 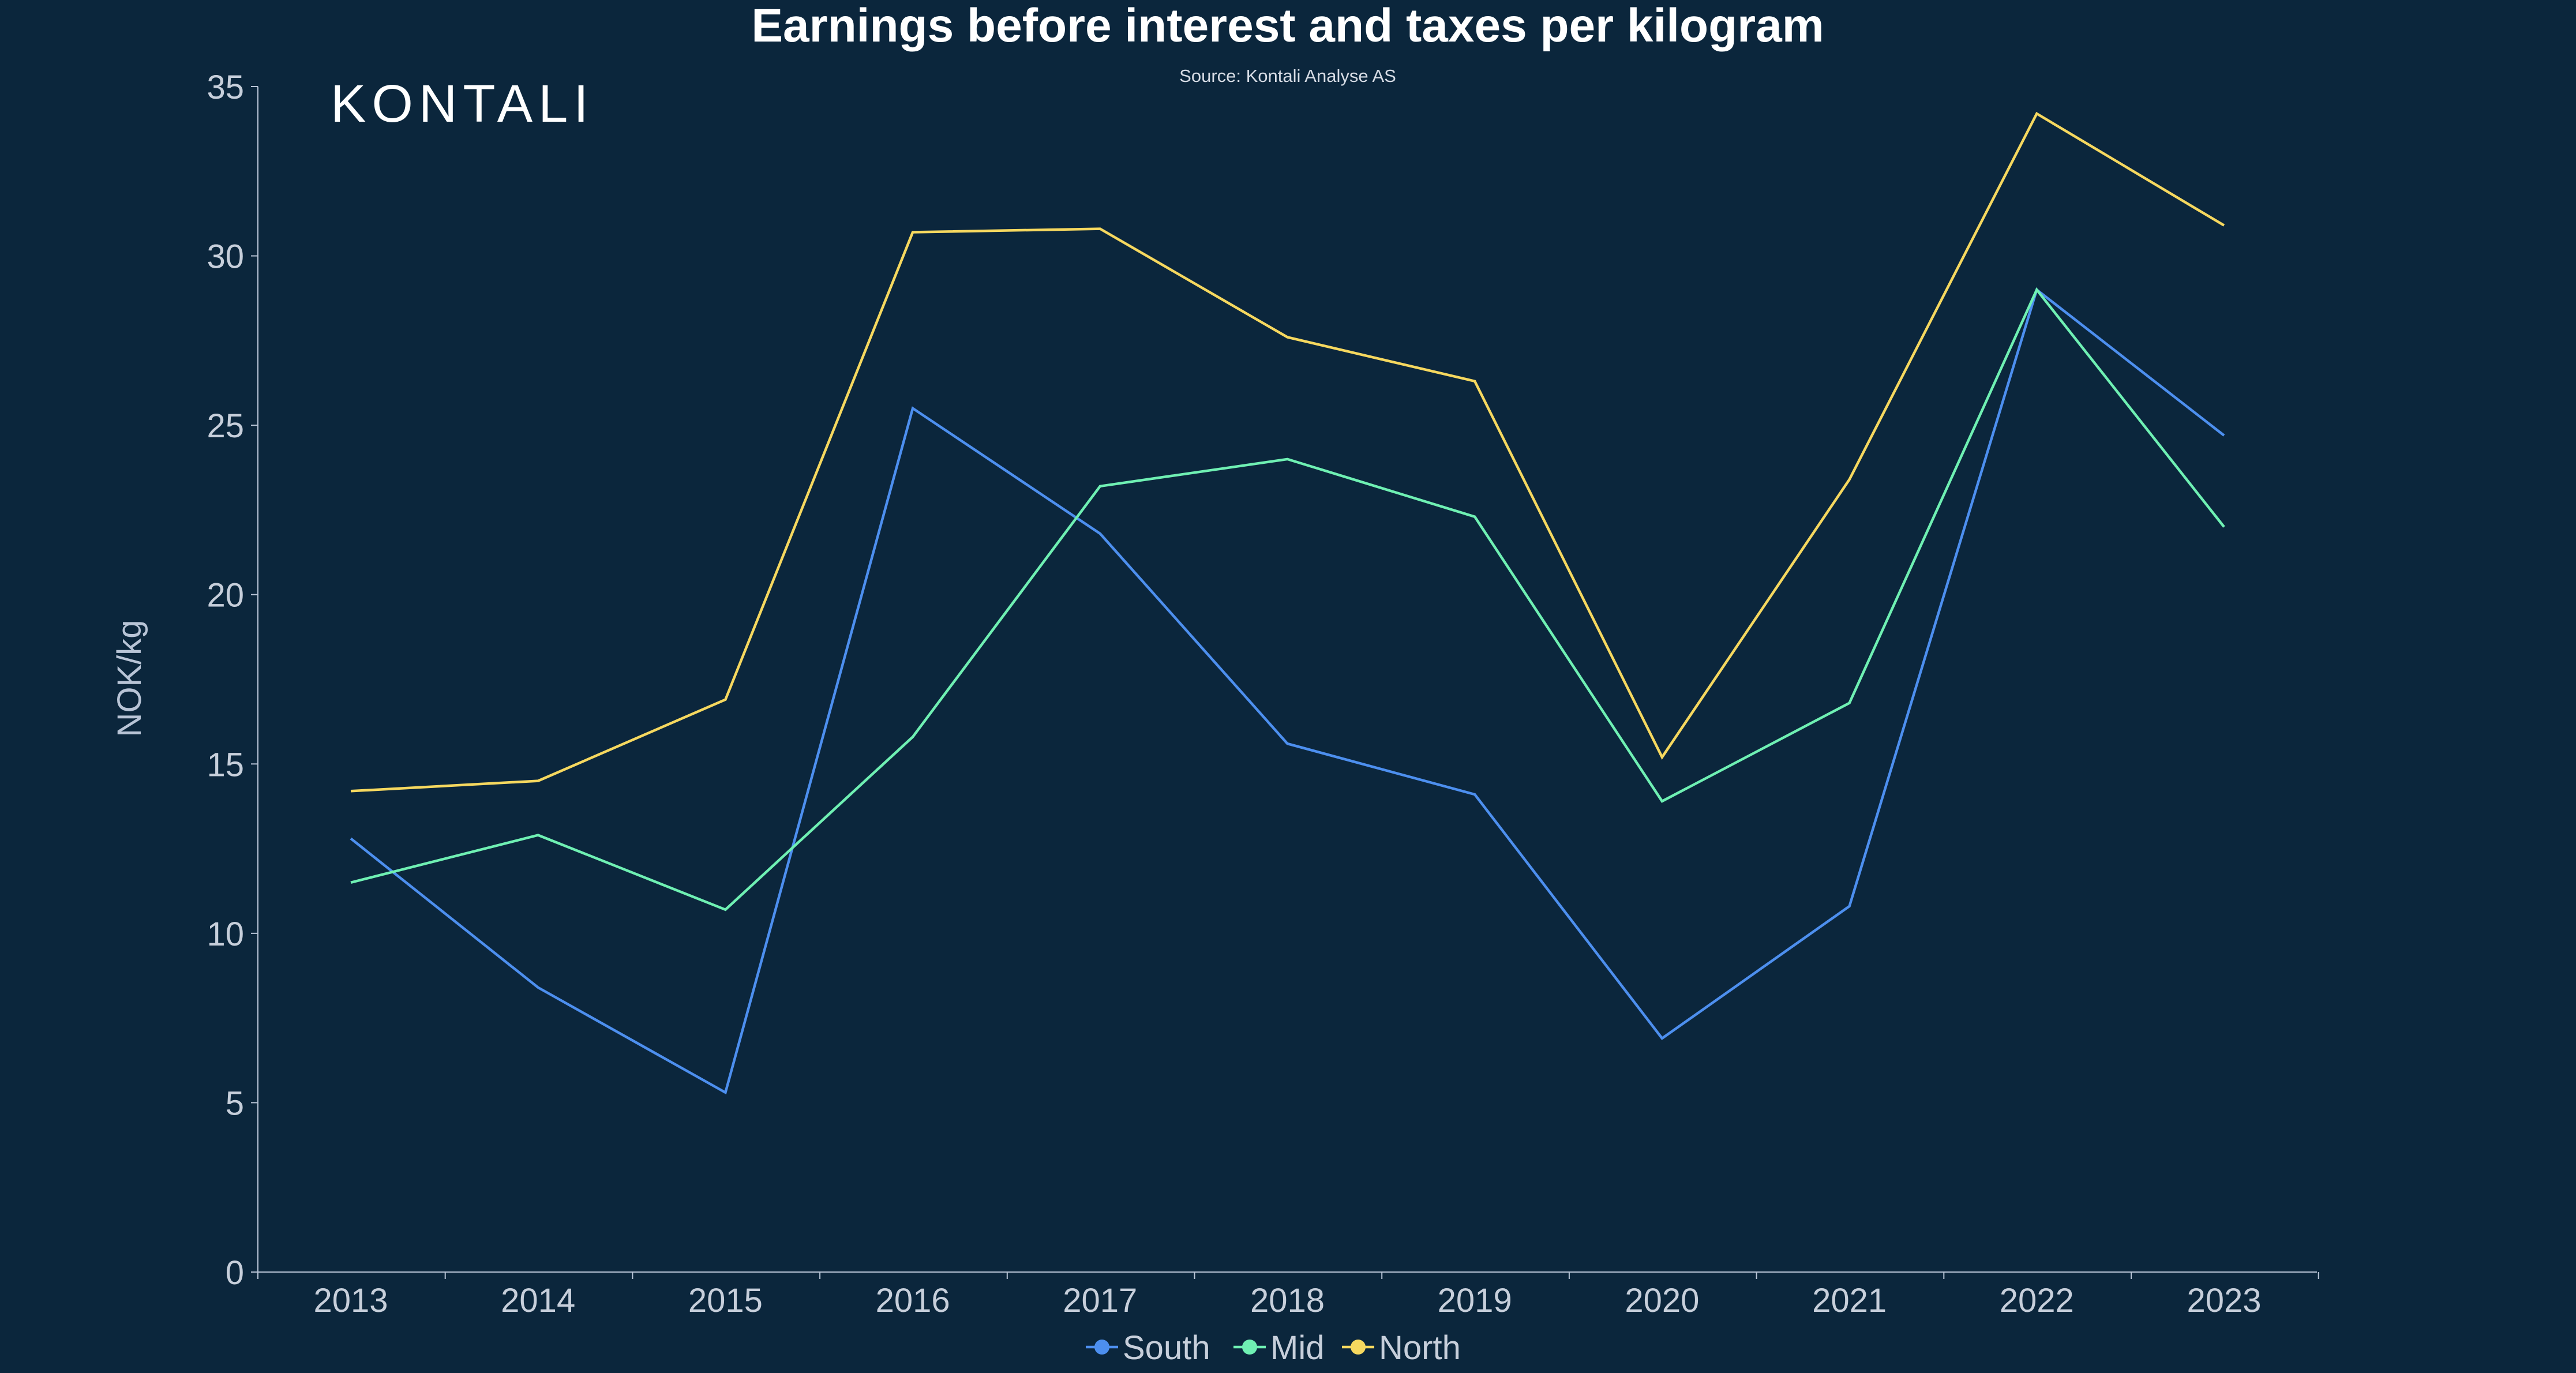 What do you see at coordinates (913, 1300) in the screenshot?
I see `x-tick-label: 2016` at bounding box center [913, 1300].